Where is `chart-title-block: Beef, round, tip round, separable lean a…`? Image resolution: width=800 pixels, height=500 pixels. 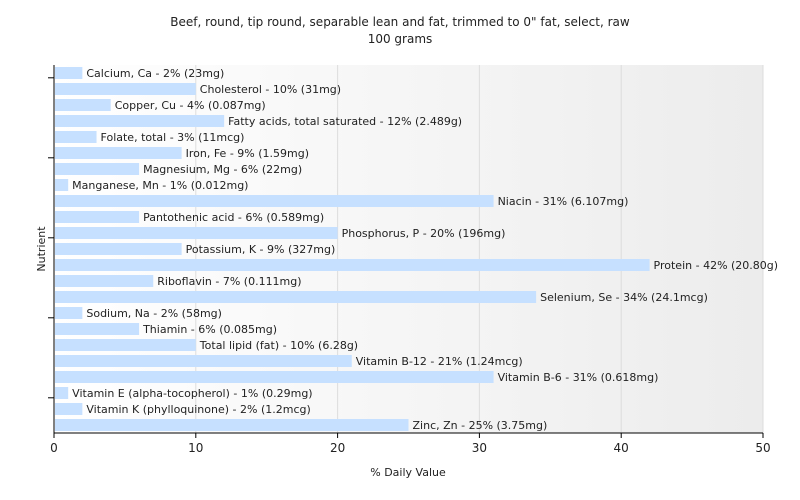 chart-title-block: Beef, round, tip round, separable lean a… is located at coordinates (400, 31).